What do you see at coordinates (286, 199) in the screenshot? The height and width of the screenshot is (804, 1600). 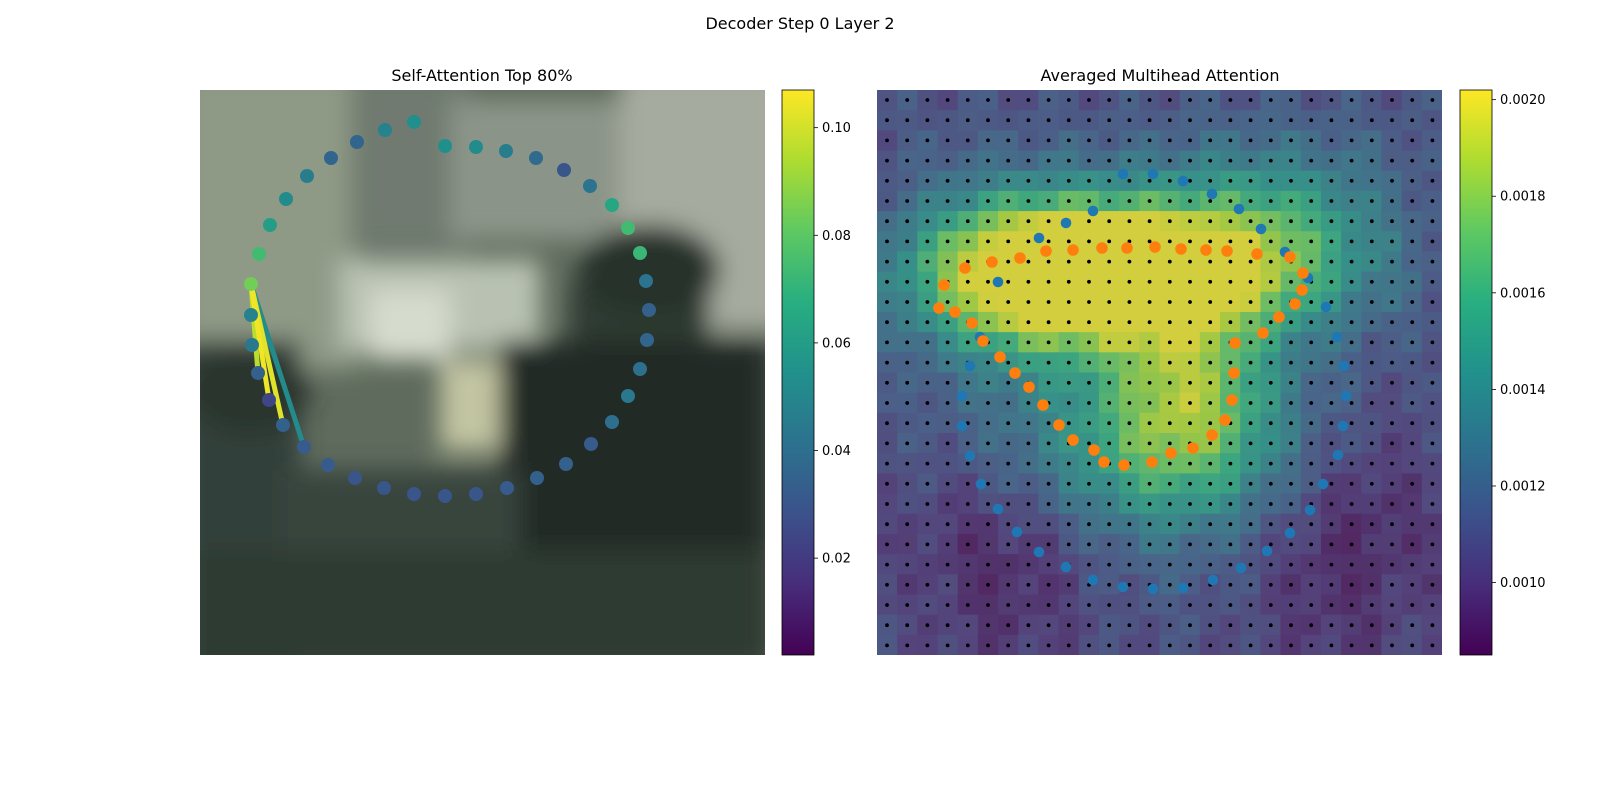 I see `contour-point` at bounding box center [286, 199].